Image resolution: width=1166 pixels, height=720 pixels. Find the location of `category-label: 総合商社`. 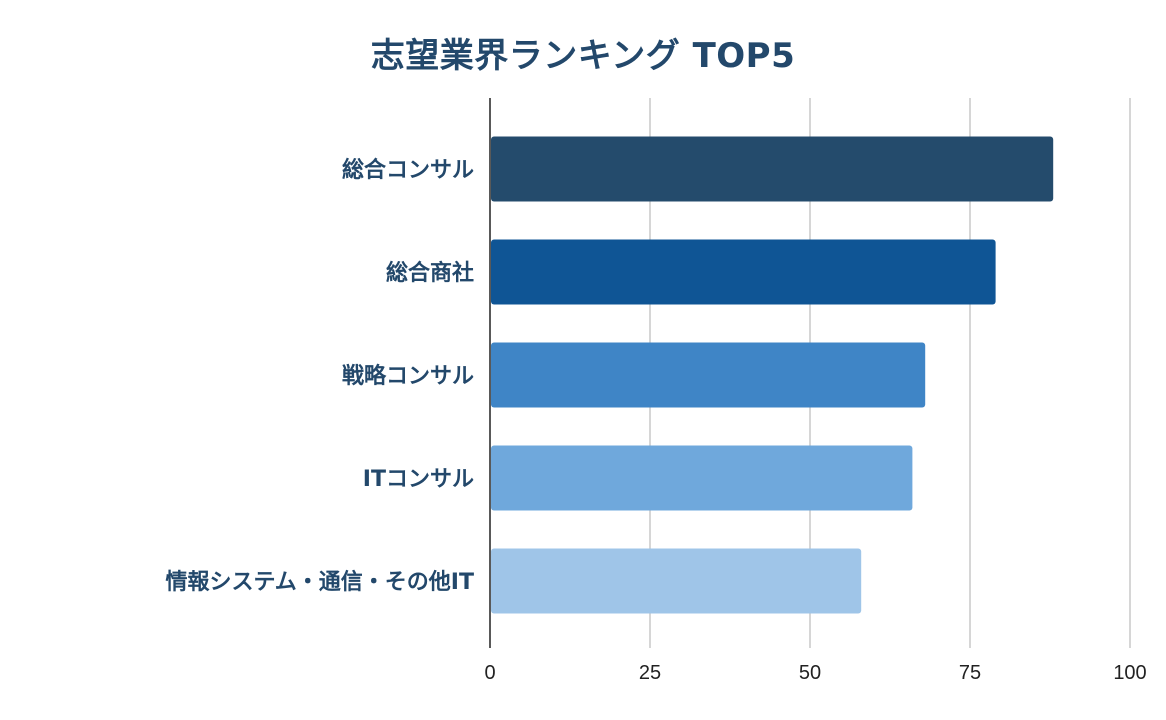

category-label: 総合商社 is located at coordinates (430, 273).